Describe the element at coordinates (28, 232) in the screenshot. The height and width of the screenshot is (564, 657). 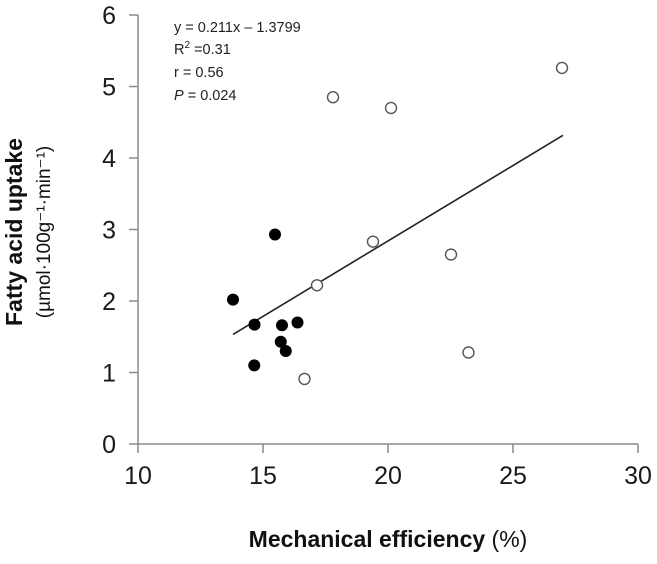
I see `y-axis-label: Fatty acid uptake (µmol·100g⁻¹·min⁻¹)` at that location.